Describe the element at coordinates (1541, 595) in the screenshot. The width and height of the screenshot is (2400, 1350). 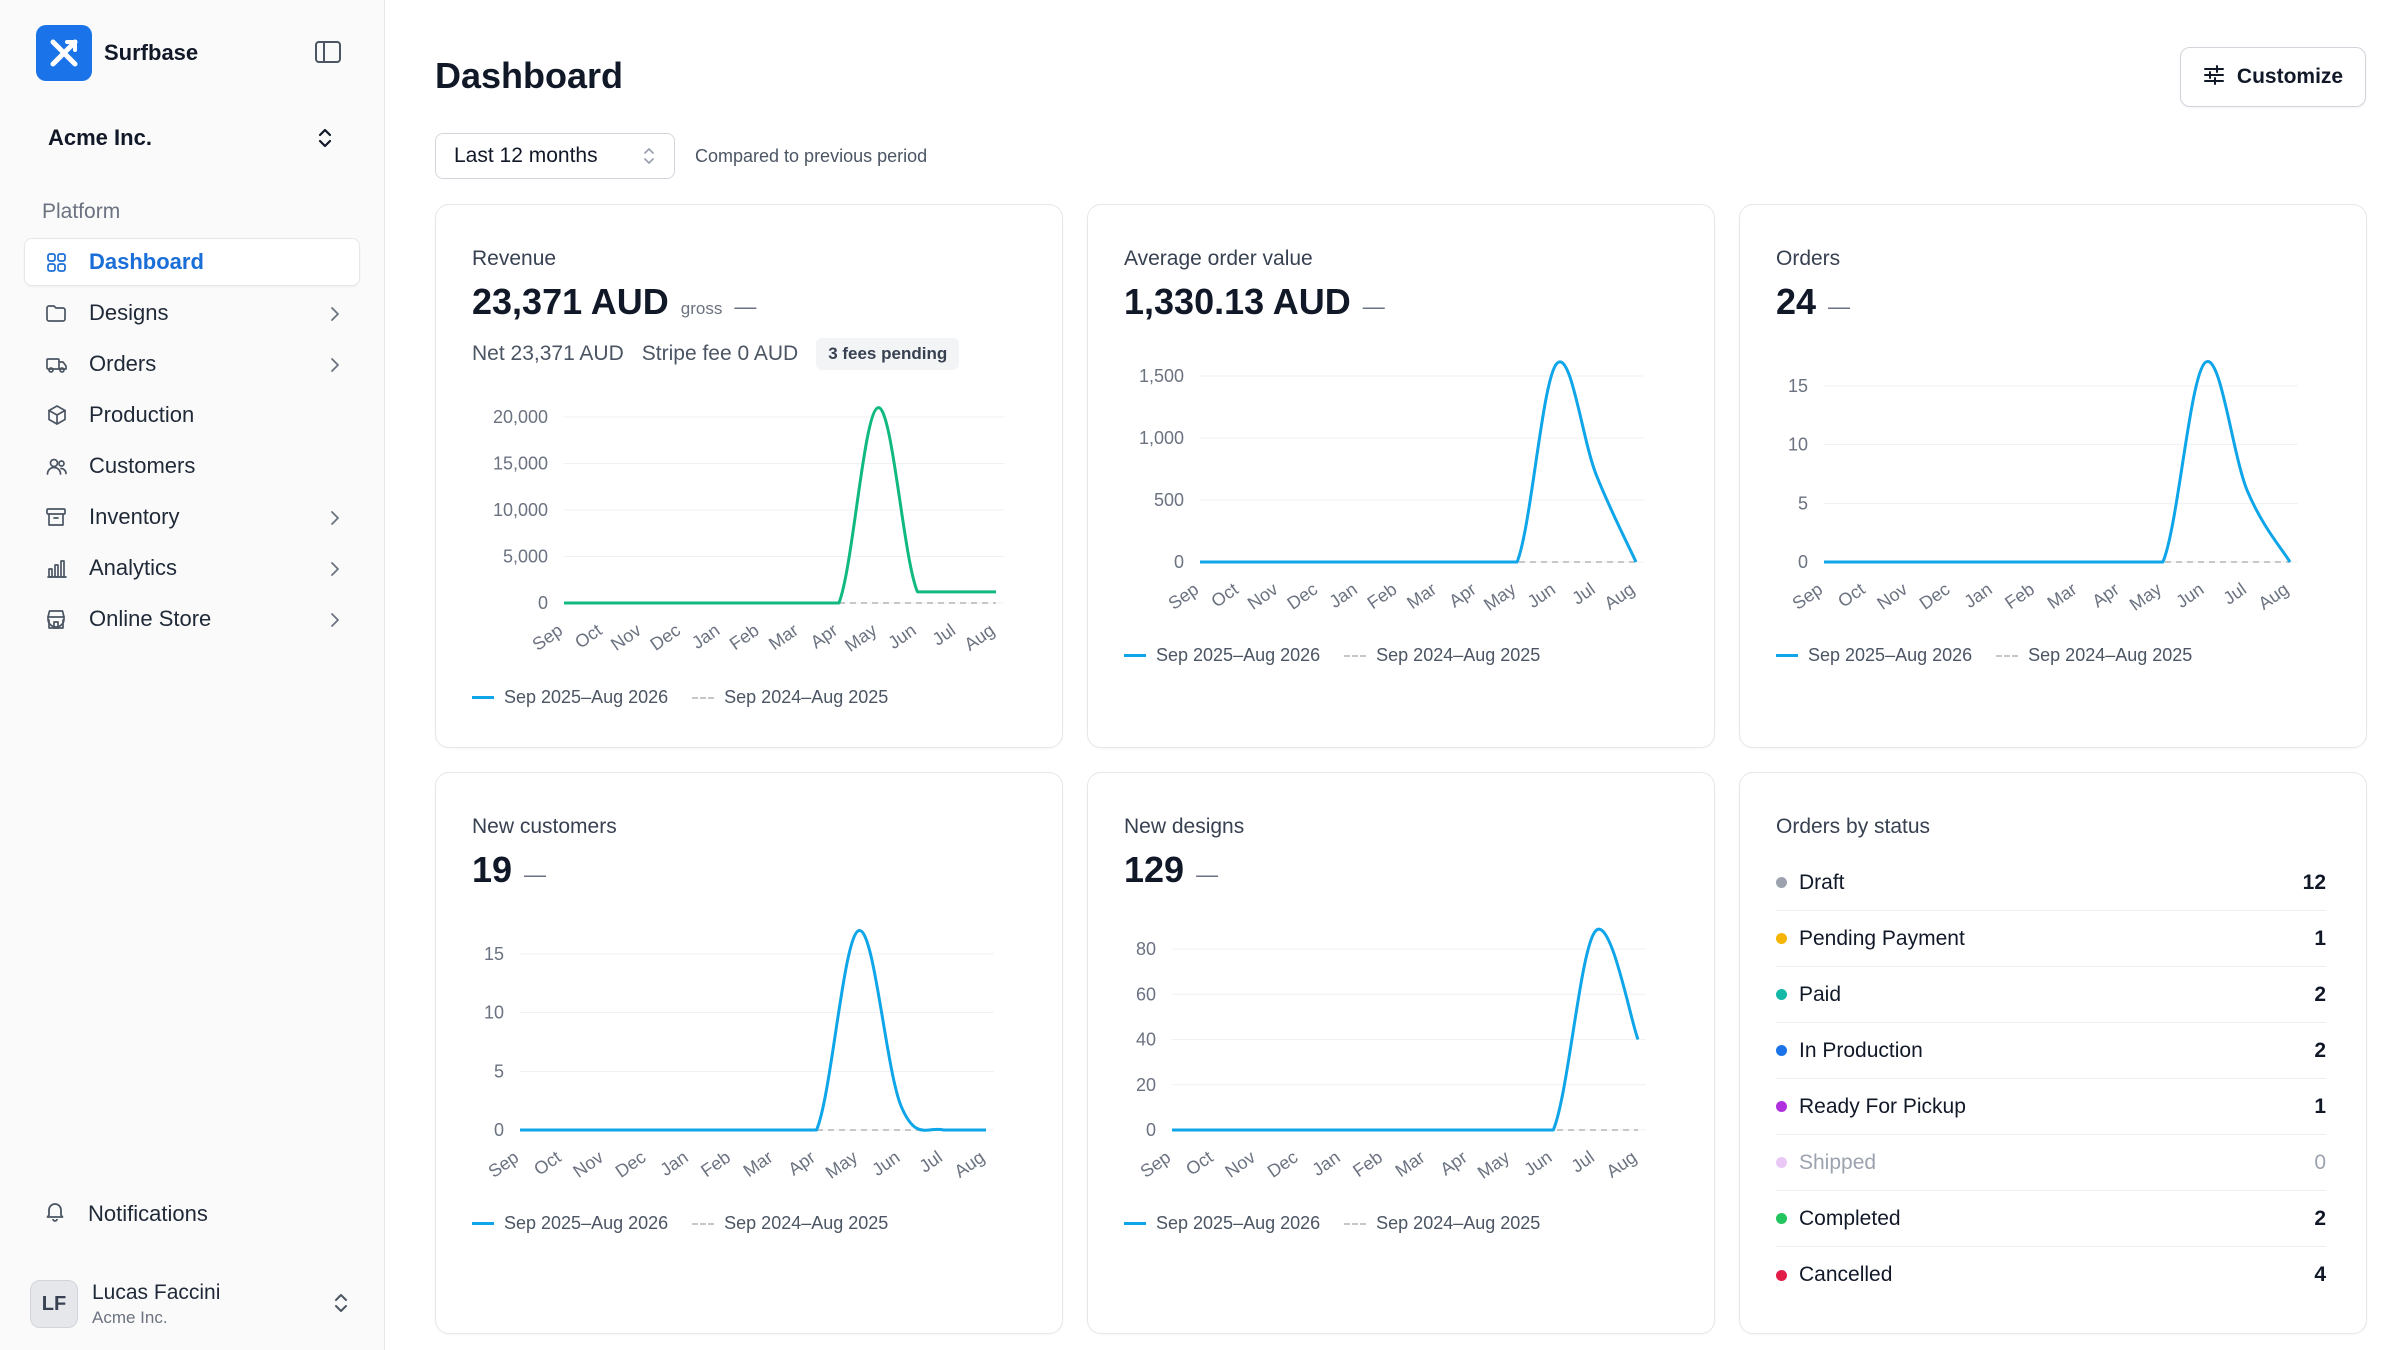
I see `x-tick-label: Jun` at that location.